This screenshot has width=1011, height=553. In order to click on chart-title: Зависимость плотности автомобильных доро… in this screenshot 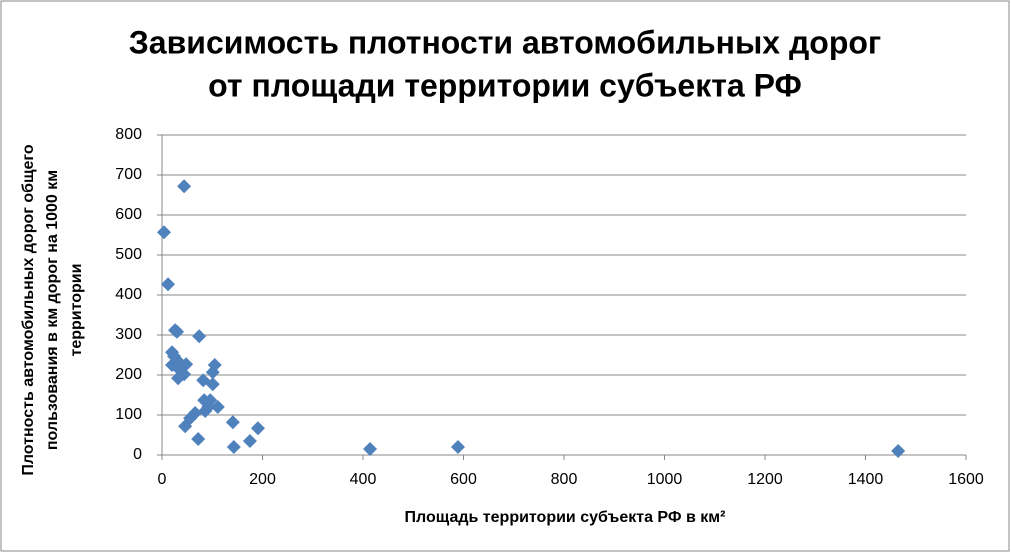, I will do `click(505, 42)`.